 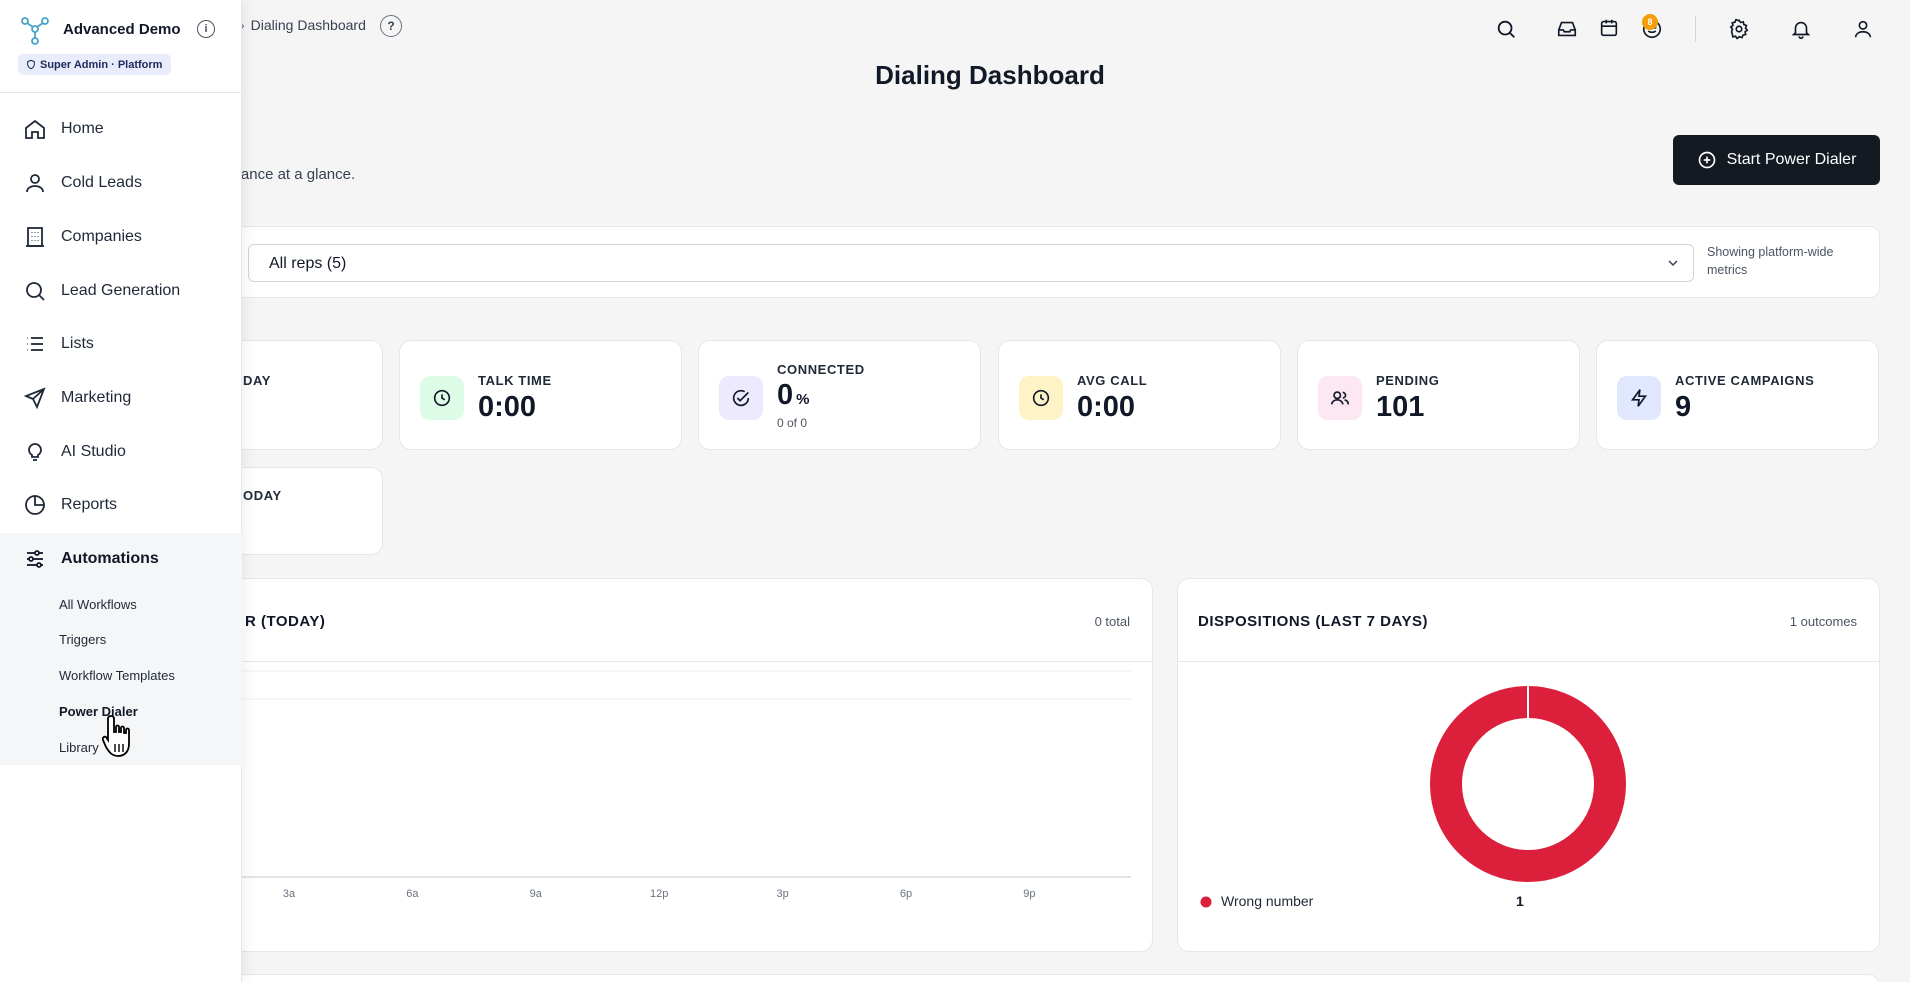 I want to click on kpi-label: AVG CALL, so click(x=1112, y=380).